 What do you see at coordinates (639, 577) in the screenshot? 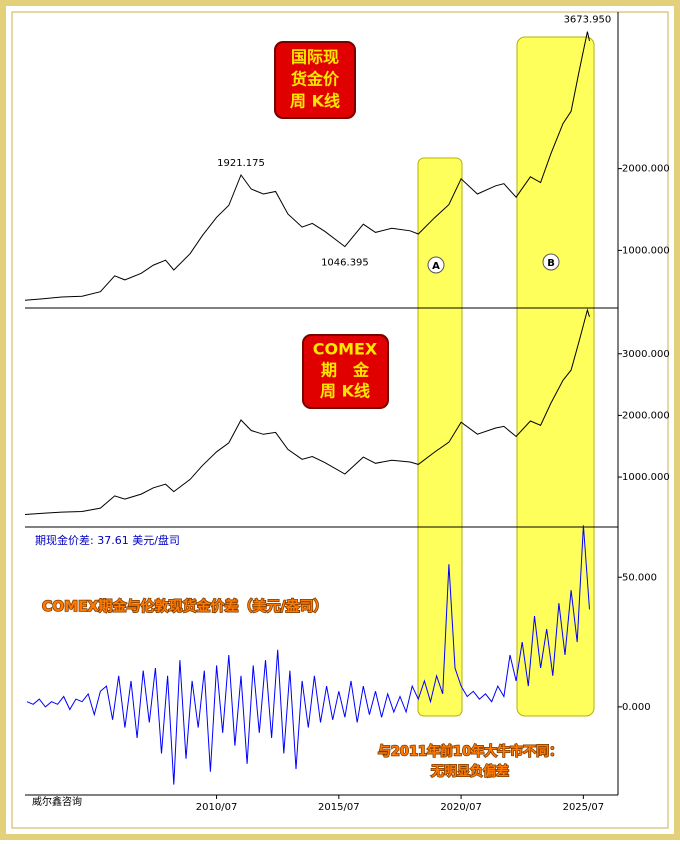
I see `y-tick-label: 50.000` at bounding box center [639, 577].